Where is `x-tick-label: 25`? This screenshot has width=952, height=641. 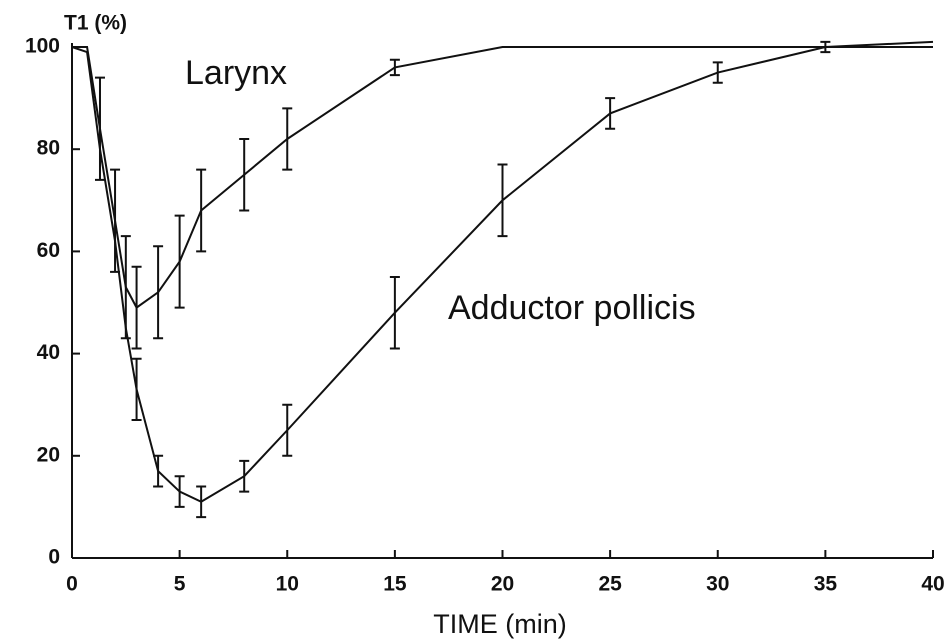
x-tick-label: 25 is located at coordinates (610, 584).